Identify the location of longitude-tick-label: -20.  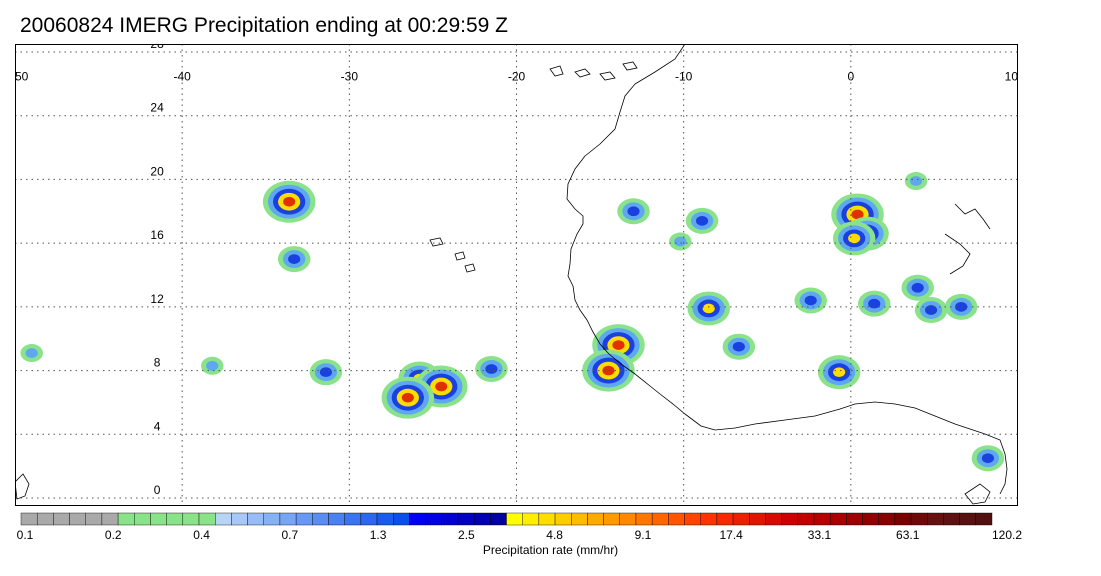
(517, 77).